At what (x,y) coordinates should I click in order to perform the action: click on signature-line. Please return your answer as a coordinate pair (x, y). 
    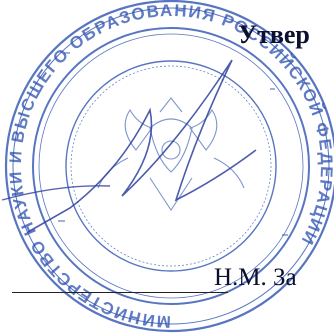
    Looking at the image, I should click on (120, 292).